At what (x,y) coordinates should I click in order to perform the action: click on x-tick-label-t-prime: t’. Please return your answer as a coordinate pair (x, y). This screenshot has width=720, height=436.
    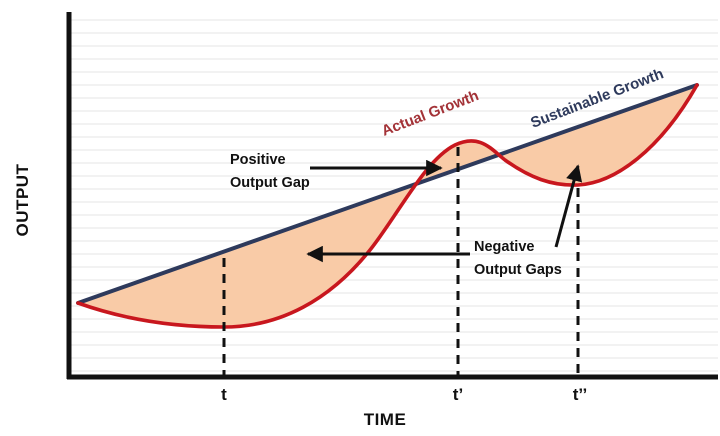
    Looking at the image, I should click on (458, 394).